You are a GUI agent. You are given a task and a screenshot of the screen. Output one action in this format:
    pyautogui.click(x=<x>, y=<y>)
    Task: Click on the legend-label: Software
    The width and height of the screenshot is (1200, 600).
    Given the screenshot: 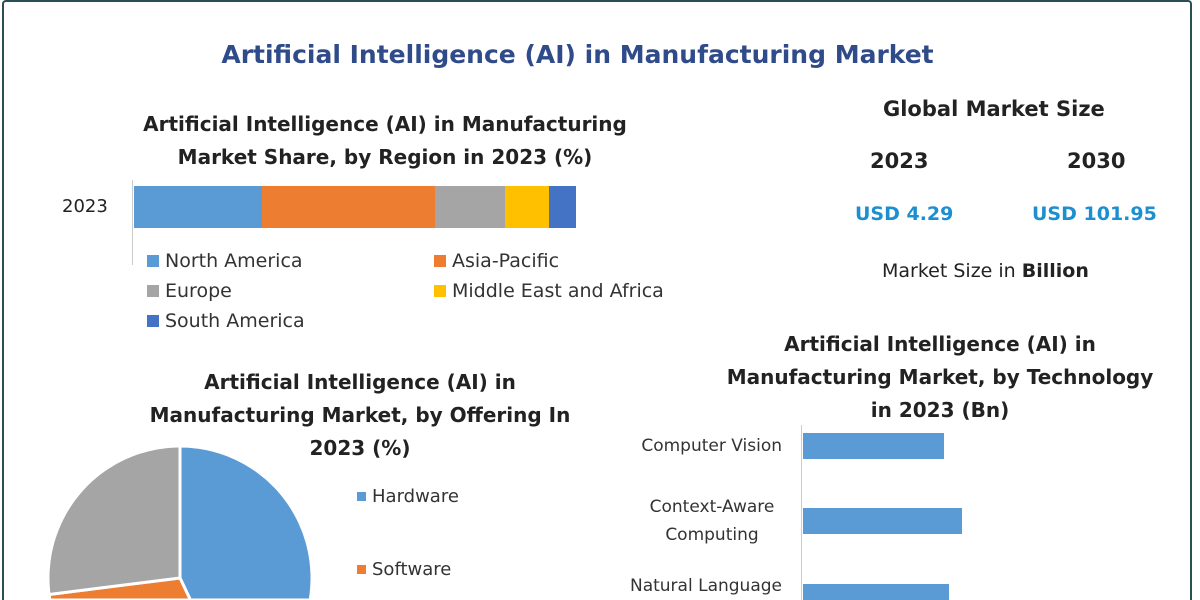 What is the action you would take?
    pyautogui.click(x=412, y=569)
    